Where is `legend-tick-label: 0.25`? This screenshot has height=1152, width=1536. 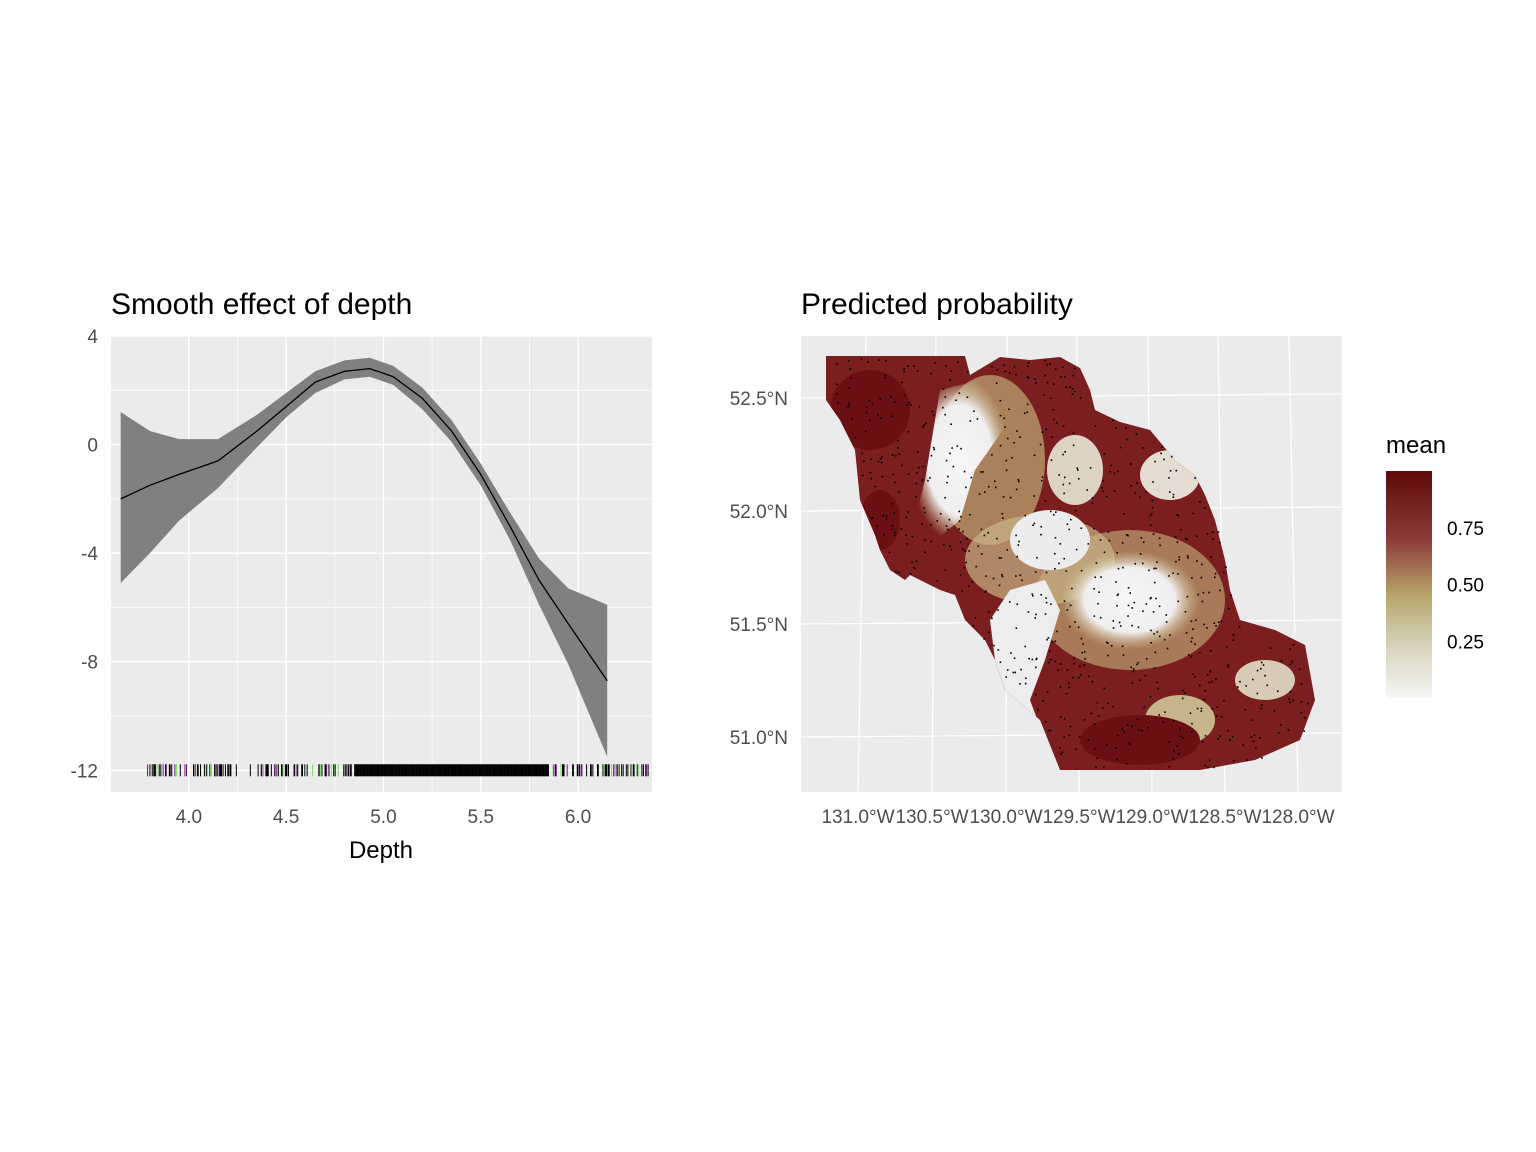 legend-tick-label: 0.25 is located at coordinates (1465, 642).